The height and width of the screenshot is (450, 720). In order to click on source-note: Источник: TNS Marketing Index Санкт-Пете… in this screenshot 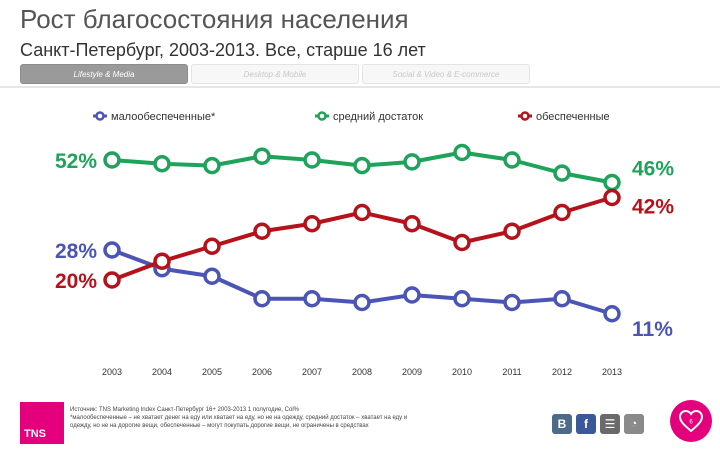, I will do `click(184, 410)`.